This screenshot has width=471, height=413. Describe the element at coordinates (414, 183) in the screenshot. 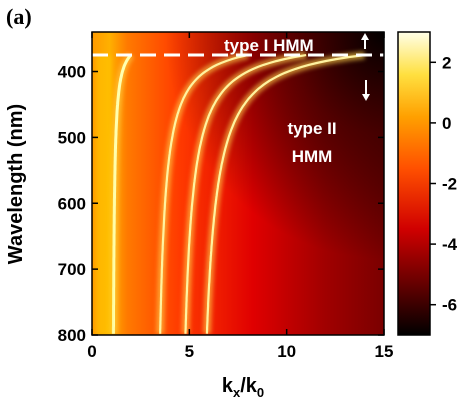

I see `colorbar` at that location.